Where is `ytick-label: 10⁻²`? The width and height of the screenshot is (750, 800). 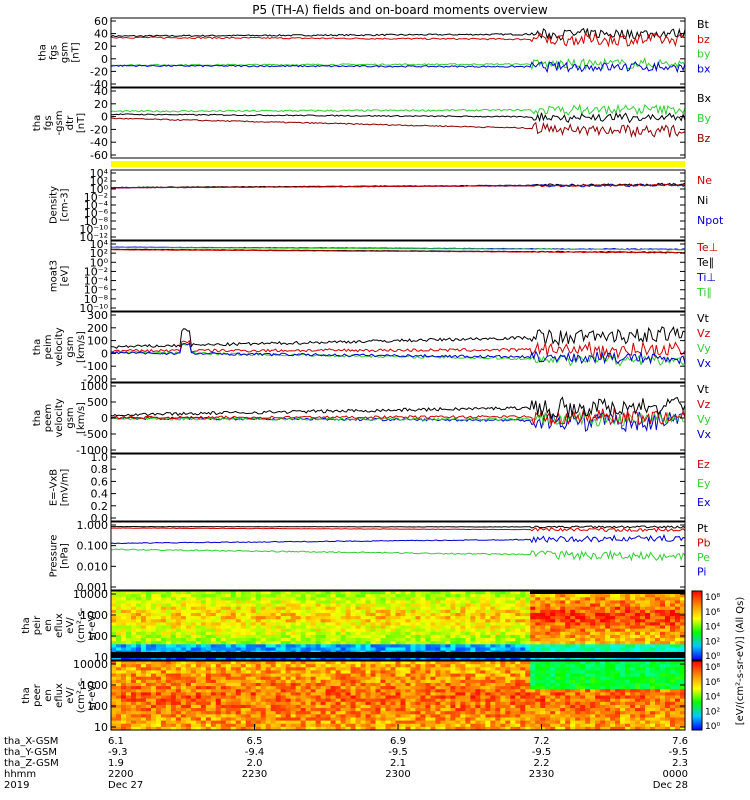
ytick-label: 10⁻² is located at coordinates (96, 271).